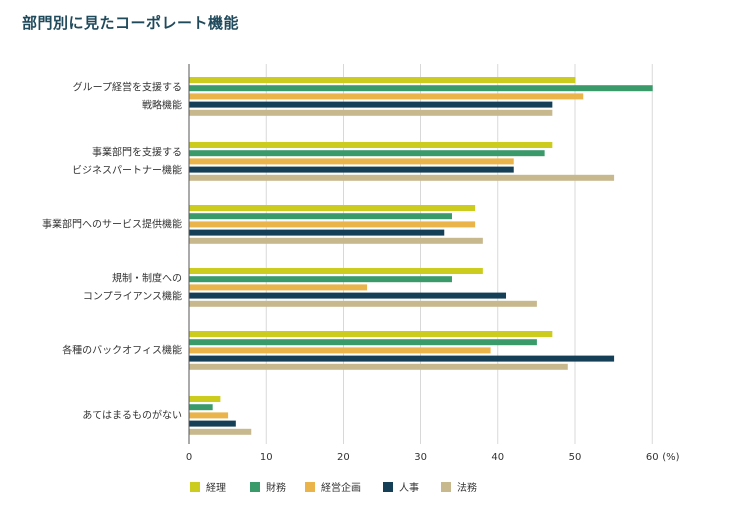 Image resolution: width=750 pixels, height=510 pixels. What do you see at coordinates (382, 80) in the screenshot?
I see `bar-経理-0` at bounding box center [382, 80].